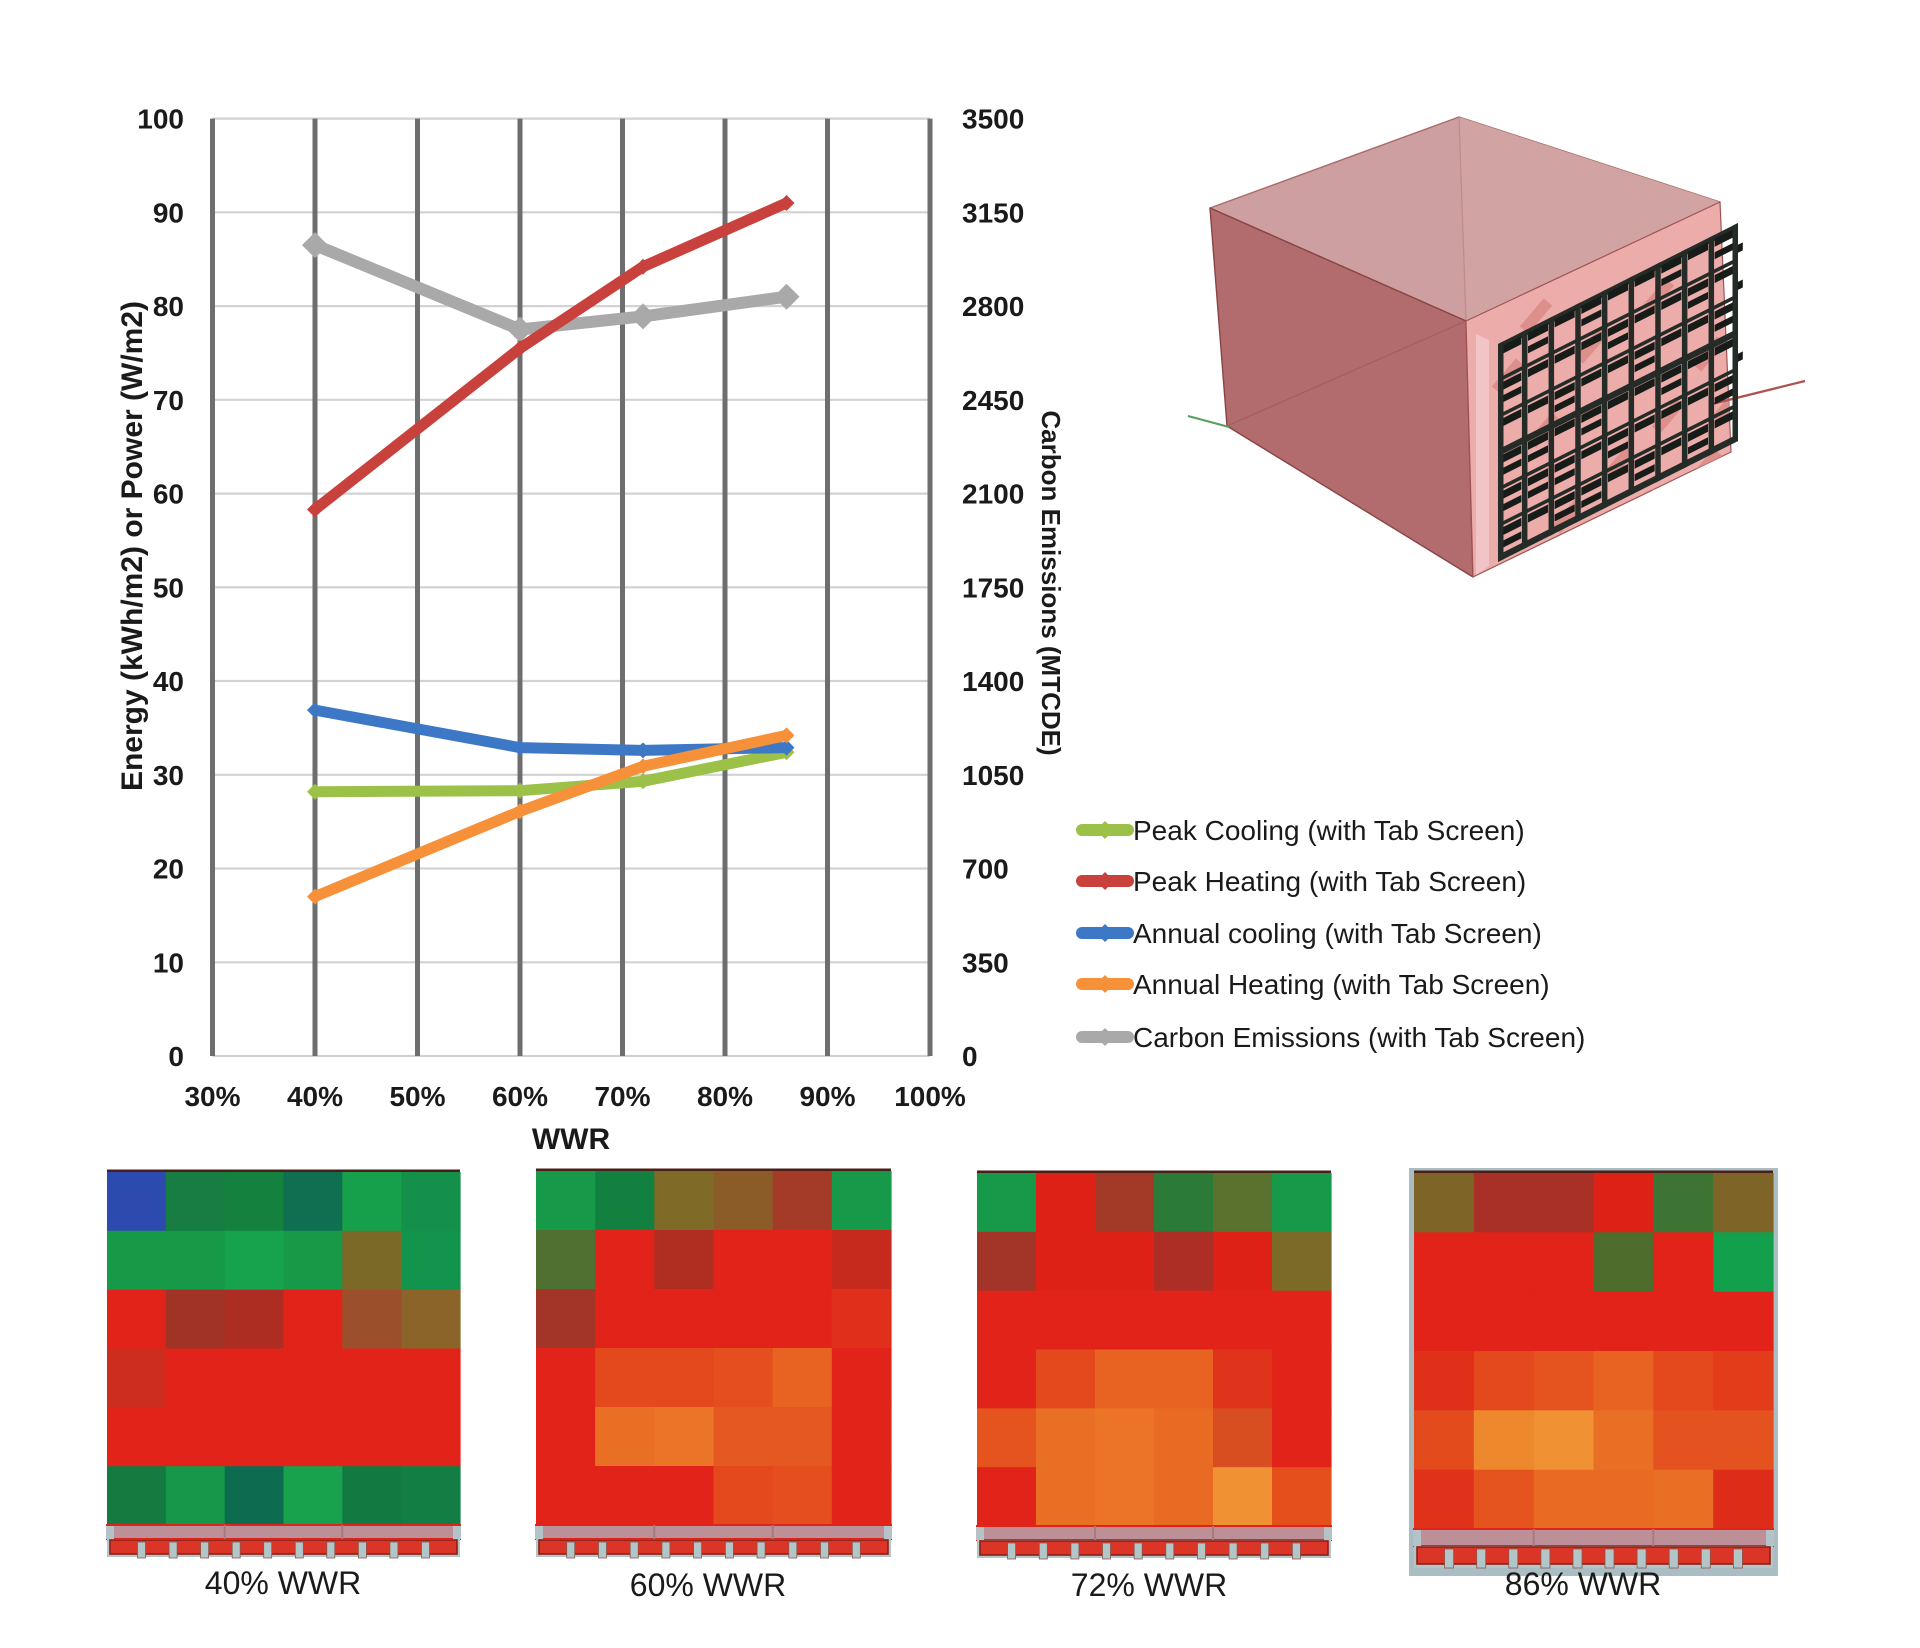 The image size is (1920, 1648). Describe the element at coordinates (985, 962) in the screenshot. I see `svg-text: 350` at that location.